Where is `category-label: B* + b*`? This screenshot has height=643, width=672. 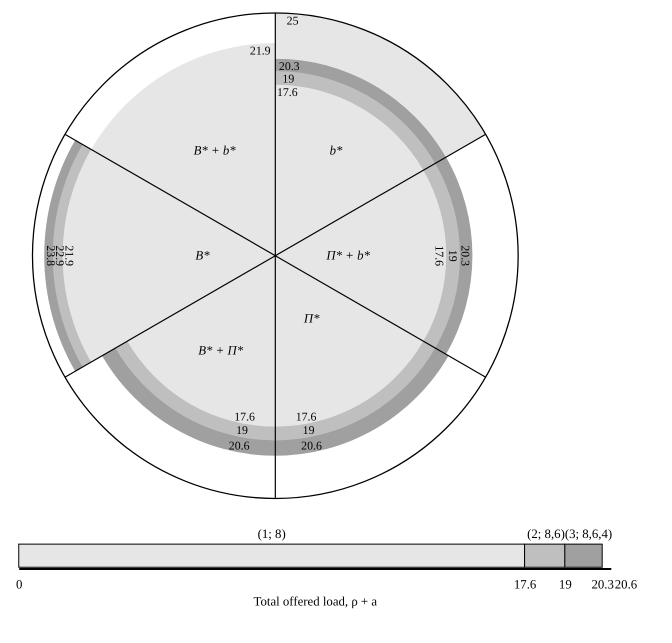 category-label: B* + b* is located at coordinates (215, 151).